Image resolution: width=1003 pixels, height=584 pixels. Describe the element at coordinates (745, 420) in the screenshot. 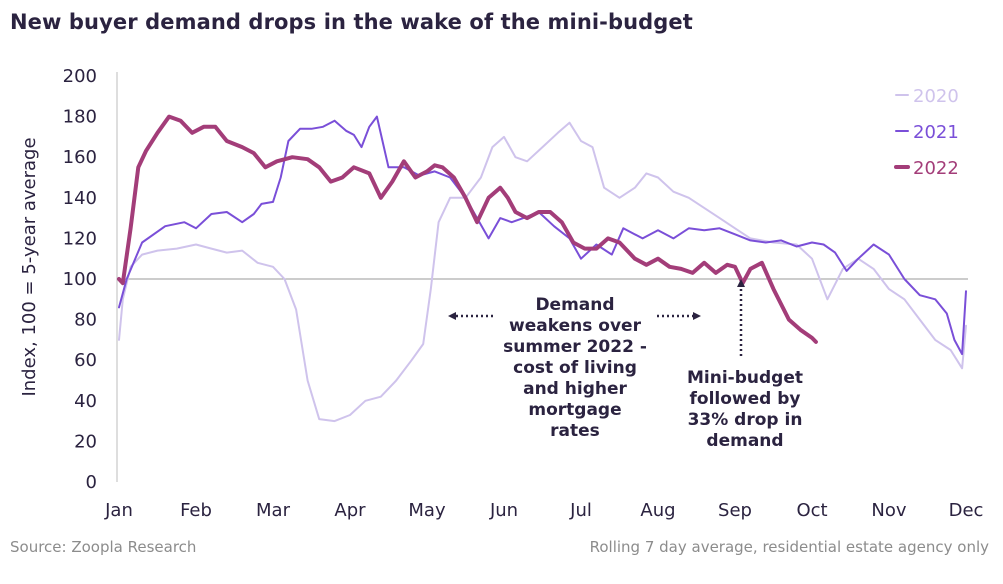

I see `annotation-minibudget-line: 33% drop in` at that location.